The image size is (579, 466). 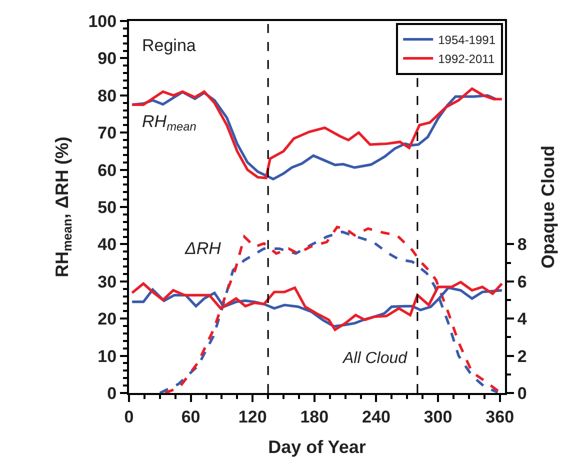 What do you see at coordinates (252, 416) in the screenshot?
I see `x-tick-label: 120` at bounding box center [252, 416].